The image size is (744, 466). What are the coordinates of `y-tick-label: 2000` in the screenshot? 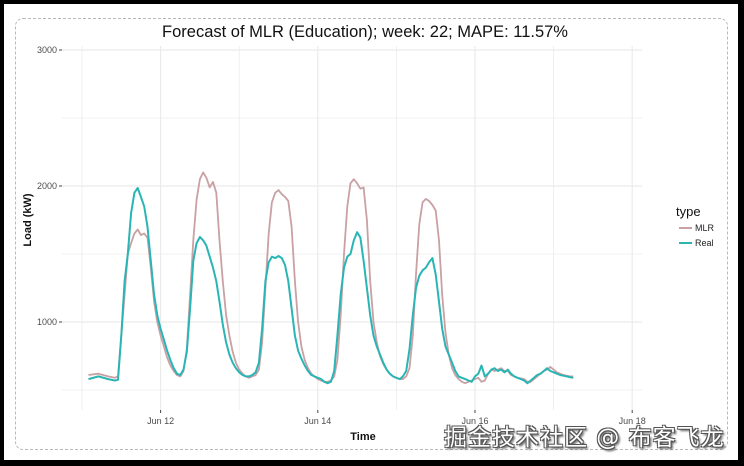 It's located at (47, 186).